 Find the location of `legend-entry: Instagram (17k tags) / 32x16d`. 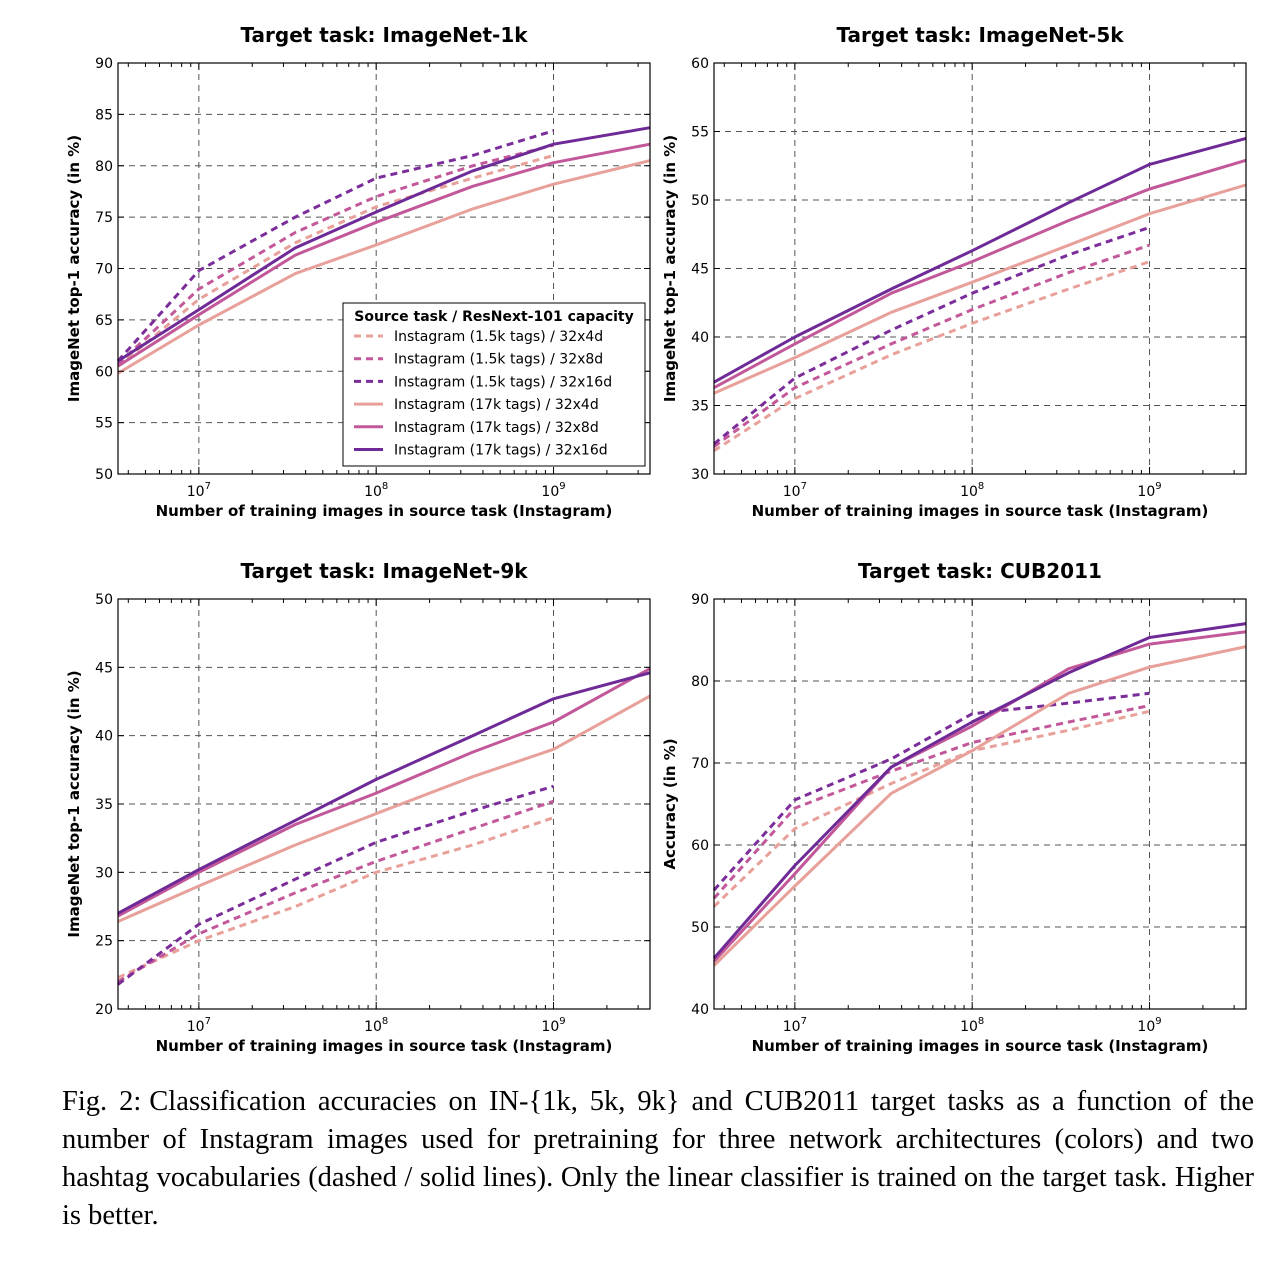

legend-entry: Instagram (17k tags) / 32x16d is located at coordinates (501, 451).